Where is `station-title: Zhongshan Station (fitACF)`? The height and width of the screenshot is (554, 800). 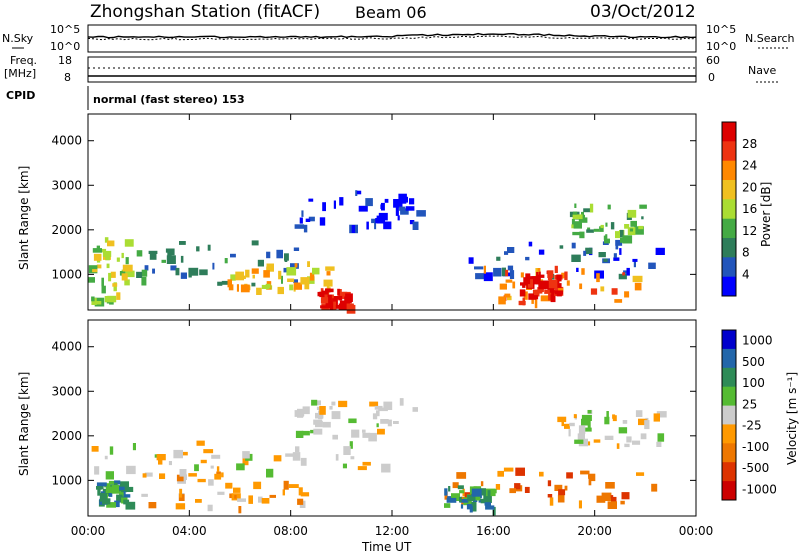 station-title: Zhongshan Station (fitACF) is located at coordinates (205, 12).